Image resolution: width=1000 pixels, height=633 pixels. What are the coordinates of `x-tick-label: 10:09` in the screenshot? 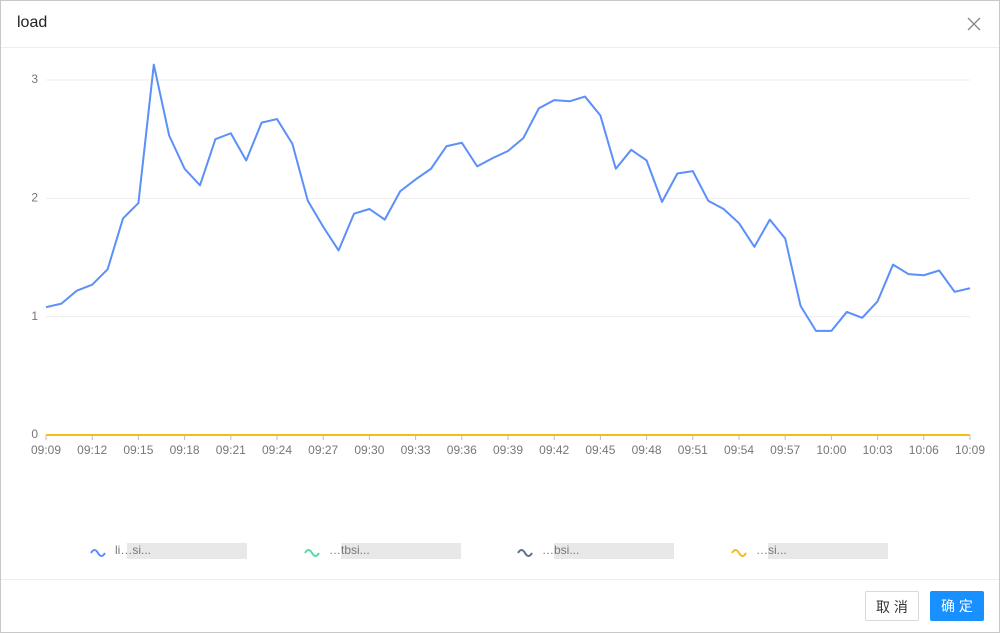 It's located at (970, 450).